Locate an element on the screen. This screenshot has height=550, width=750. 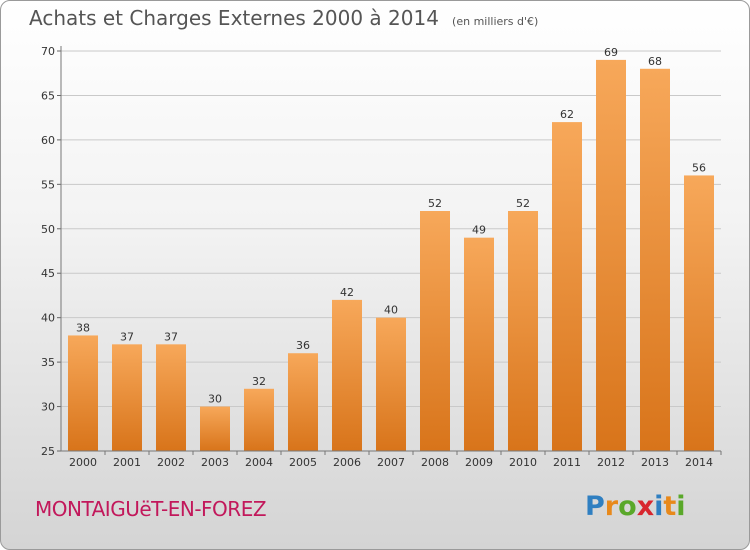
data-label: 36 is located at coordinates (303, 345).